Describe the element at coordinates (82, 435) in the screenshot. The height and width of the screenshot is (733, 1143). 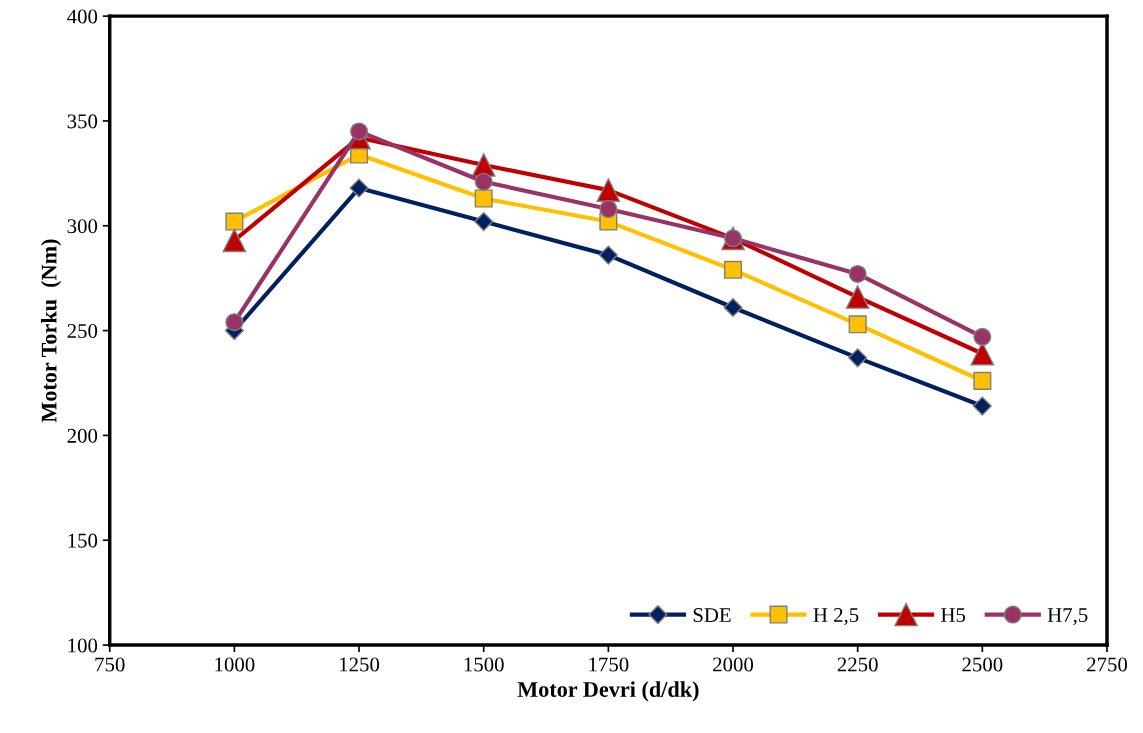
I see `y-tick-label: 200` at that location.